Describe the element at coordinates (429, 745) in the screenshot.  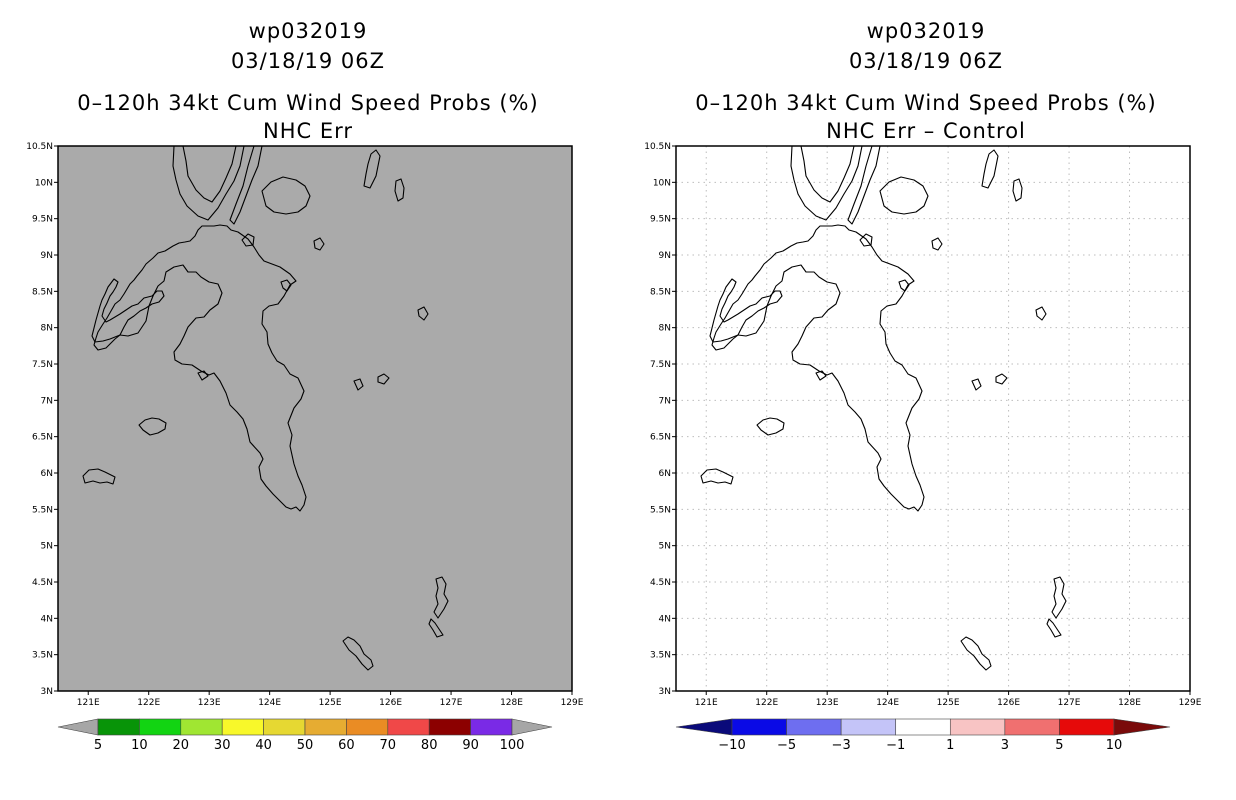
I see `colorbar-label: 80` at that location.